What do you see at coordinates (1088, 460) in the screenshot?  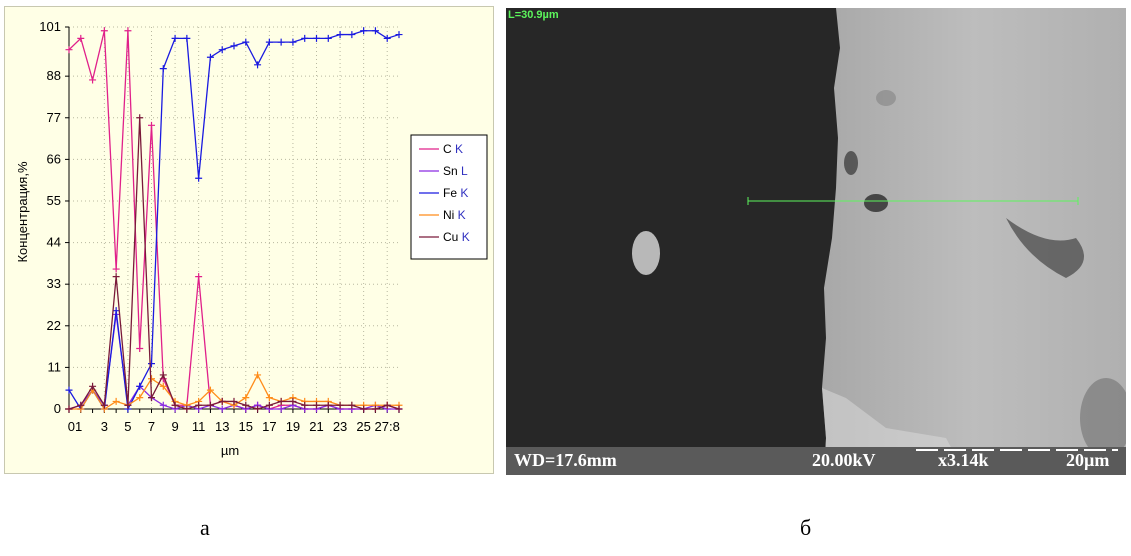 I see `scale-bar-label: 20µm` at bounding box center [1088, 460].